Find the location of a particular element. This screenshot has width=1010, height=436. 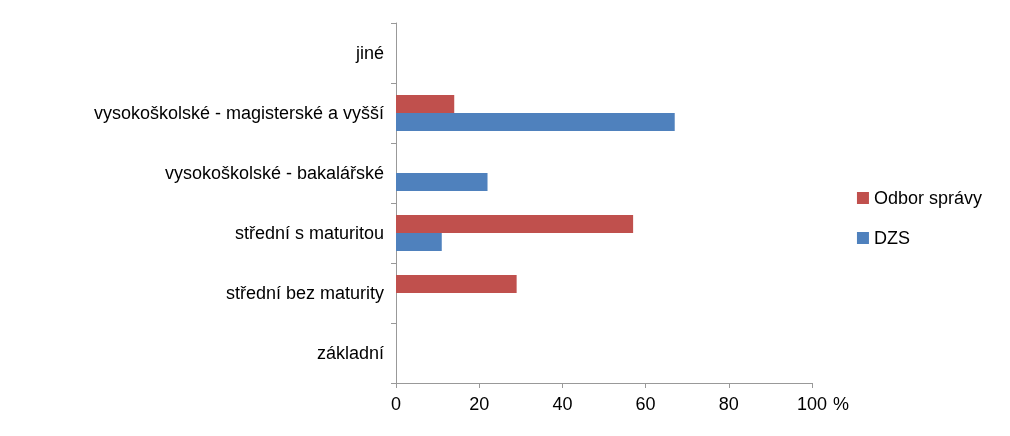

legend-label: DZS is located at coordinates (891, 238).